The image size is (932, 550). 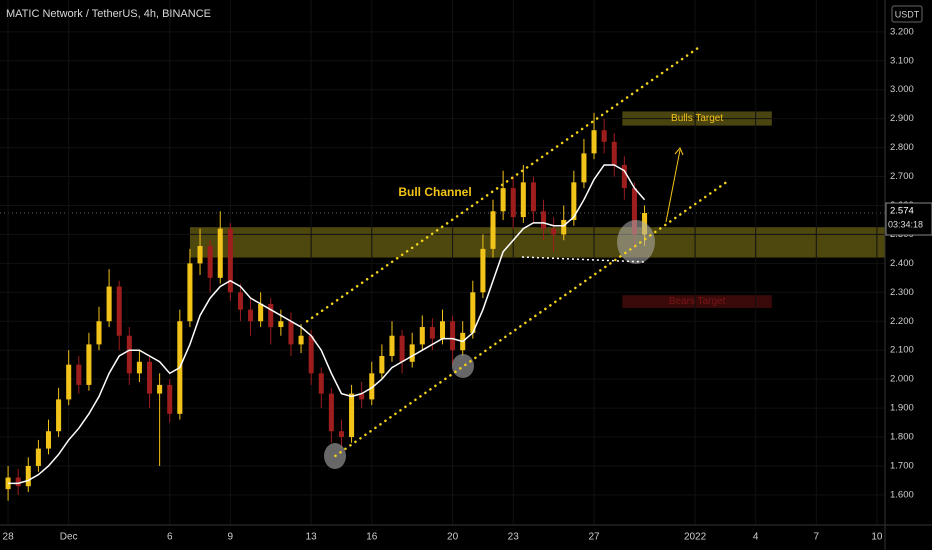 What do you see at coordinates (902, 31) in the screenshot?
I see `y-tick-label: 3.200` at bounding box center [902, 31].